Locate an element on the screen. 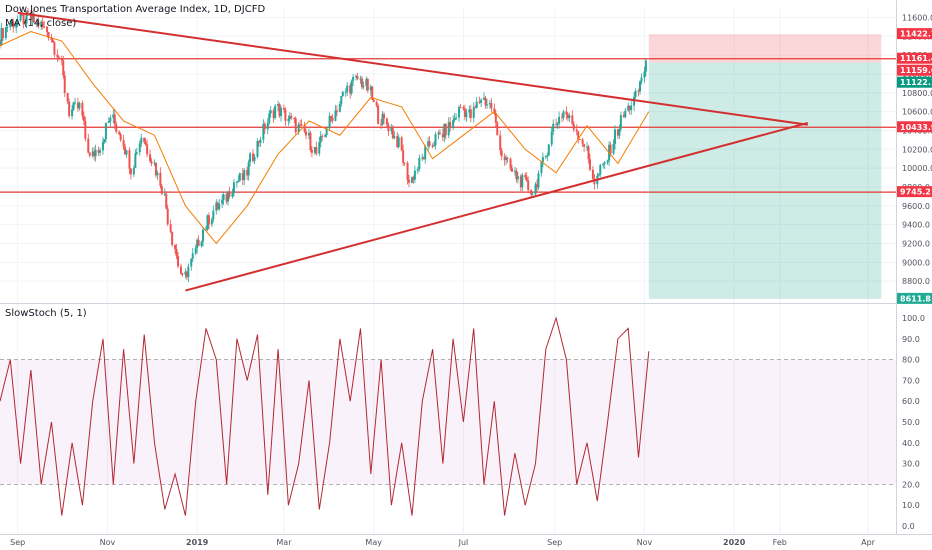 This screenshot has width=932, height=550. time-tick-label: Apr is located at coordinates (868, 542).